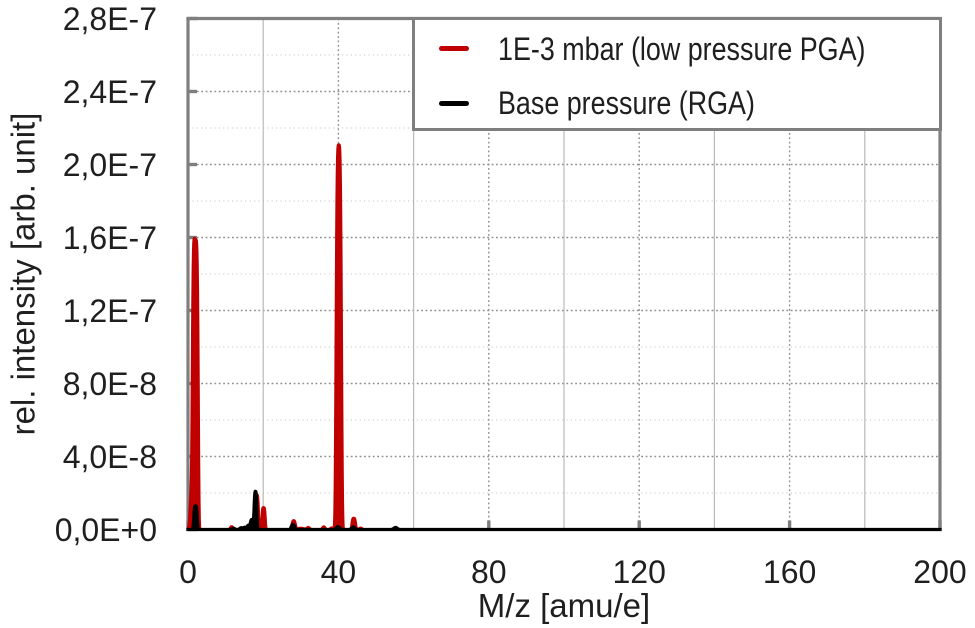 Image resolution: width=975 pixels, height=628 pixels. Describe the element at coordinates (639, 572) in the screenshot. I see `x-tick-label: 120` at that location.